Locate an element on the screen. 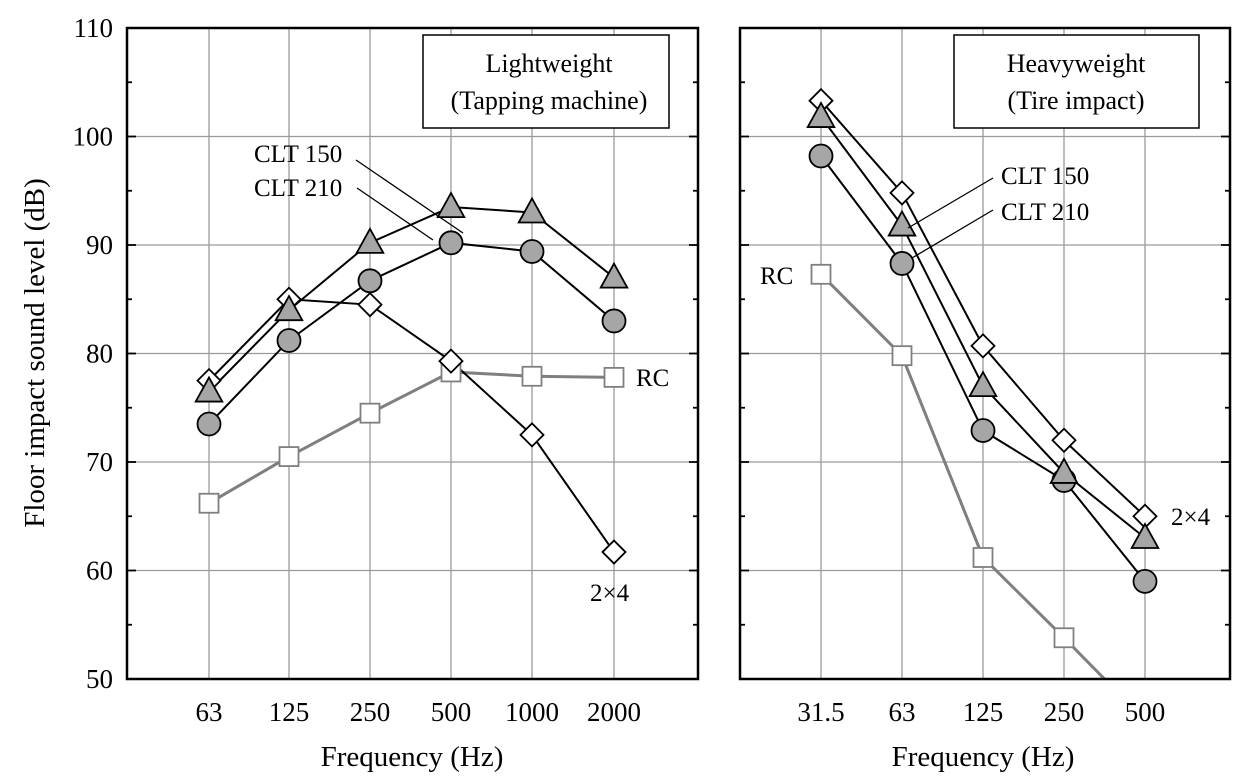 Image resolution: width=1259 pixels, height=783 pixels. y-tick-labels: 50 60 70 80 90 100 110 is located at coordinates (93, 353).